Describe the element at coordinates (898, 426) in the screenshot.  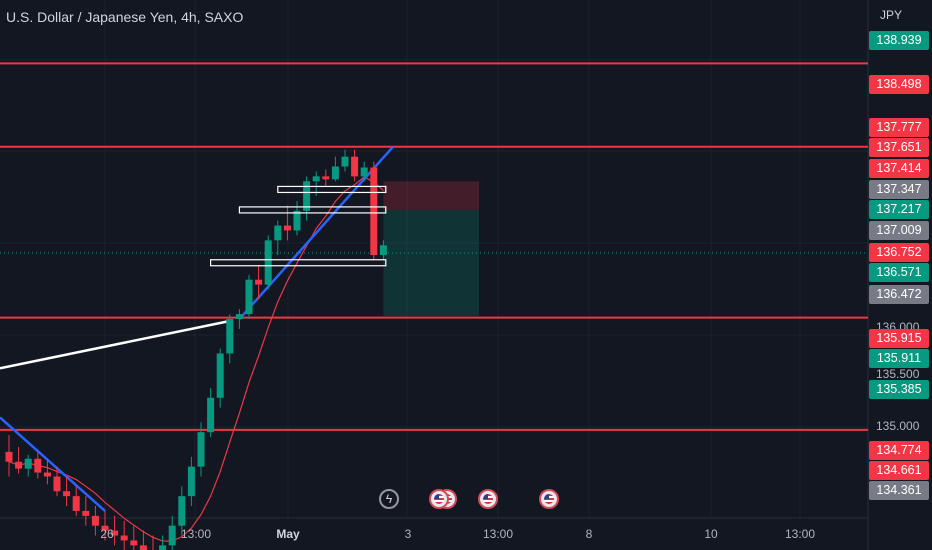
I see `price-axis-label: 135.000` at that location.